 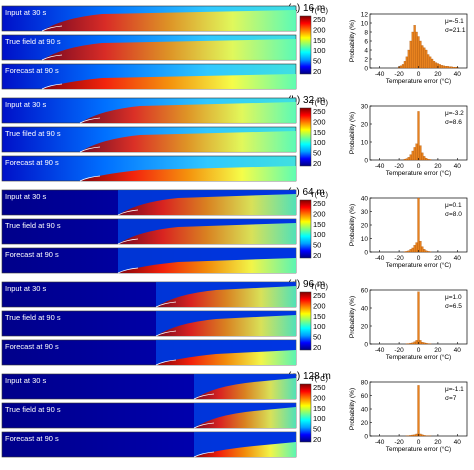 What do you see at coordinates (365, 107) in the screenshot?
I see `y-tick-label: 30` at bounding box center [365, 107].